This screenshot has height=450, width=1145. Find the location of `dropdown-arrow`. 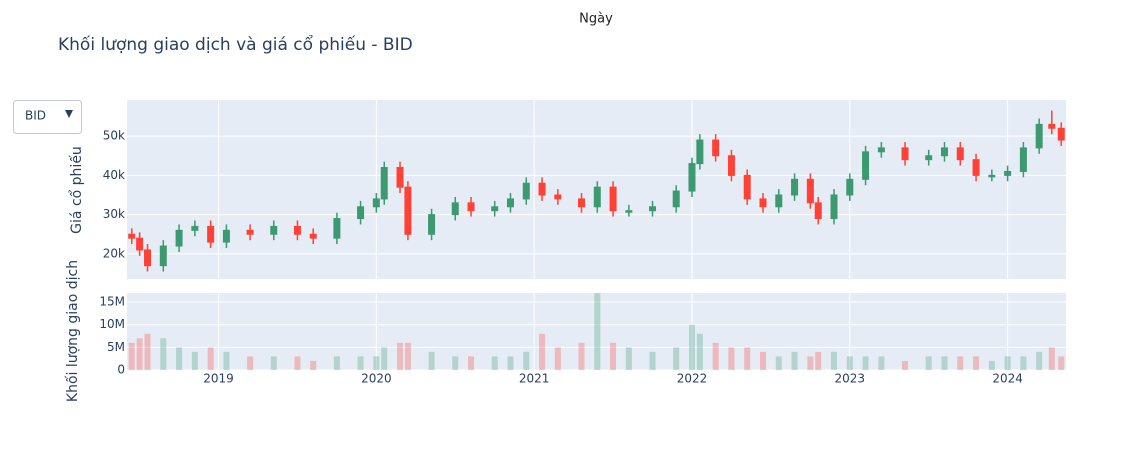

dropdown-arrow is located at coordinates (69, 114).